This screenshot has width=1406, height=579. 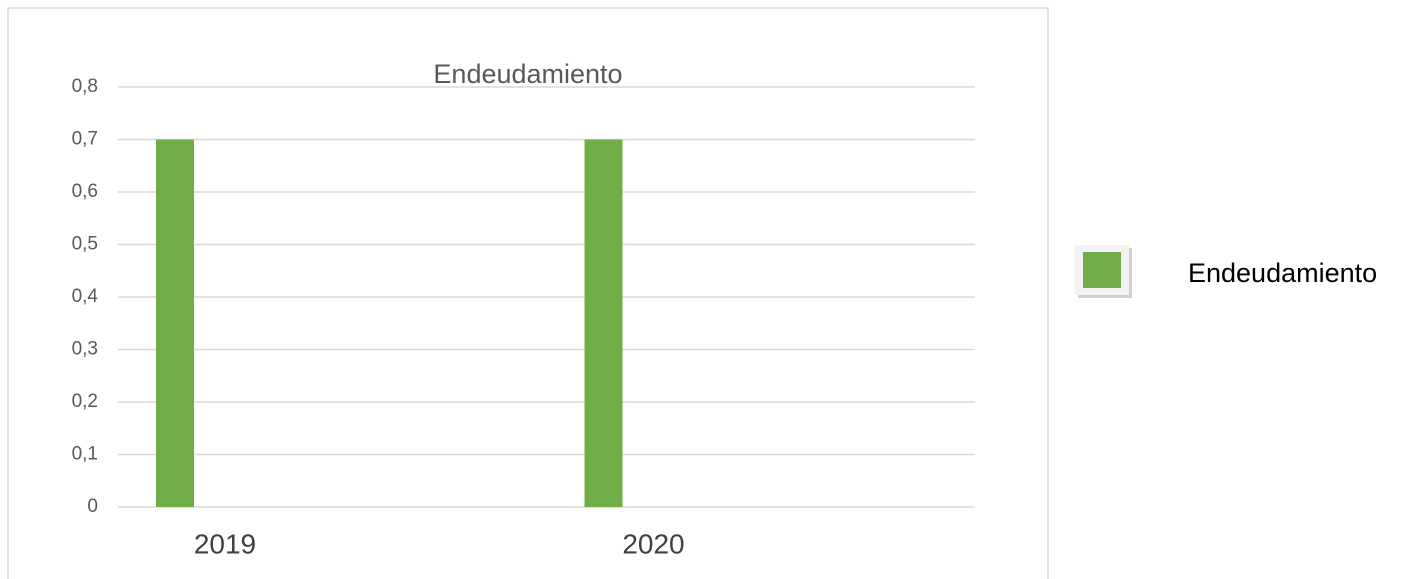 I want to click on y-tick-label: 0, so click(x=92, y=506).